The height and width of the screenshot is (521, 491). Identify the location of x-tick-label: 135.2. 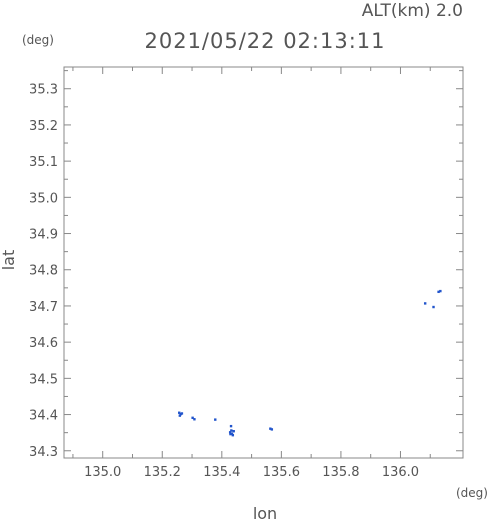
(162, 472).